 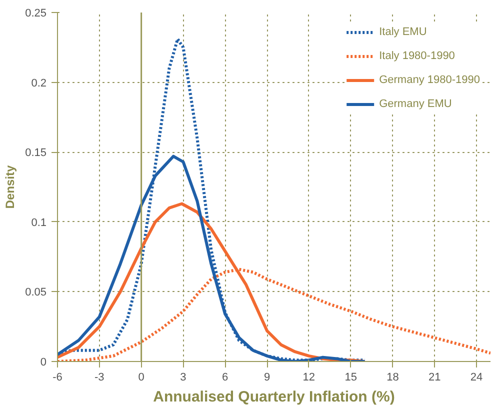 I want to click on x-tick-label: 24, so click(x=476, y=378).